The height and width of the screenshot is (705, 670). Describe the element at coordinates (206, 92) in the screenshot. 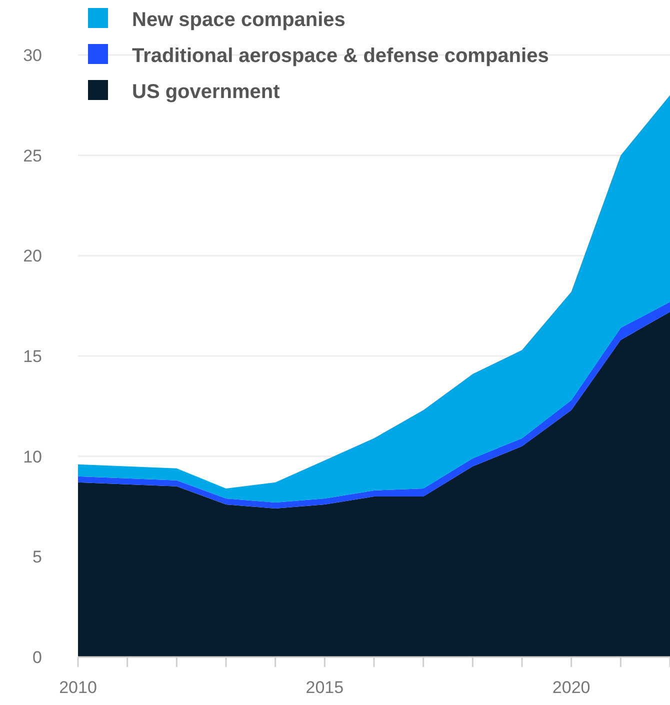

I see `legend-label: US government` at that location.